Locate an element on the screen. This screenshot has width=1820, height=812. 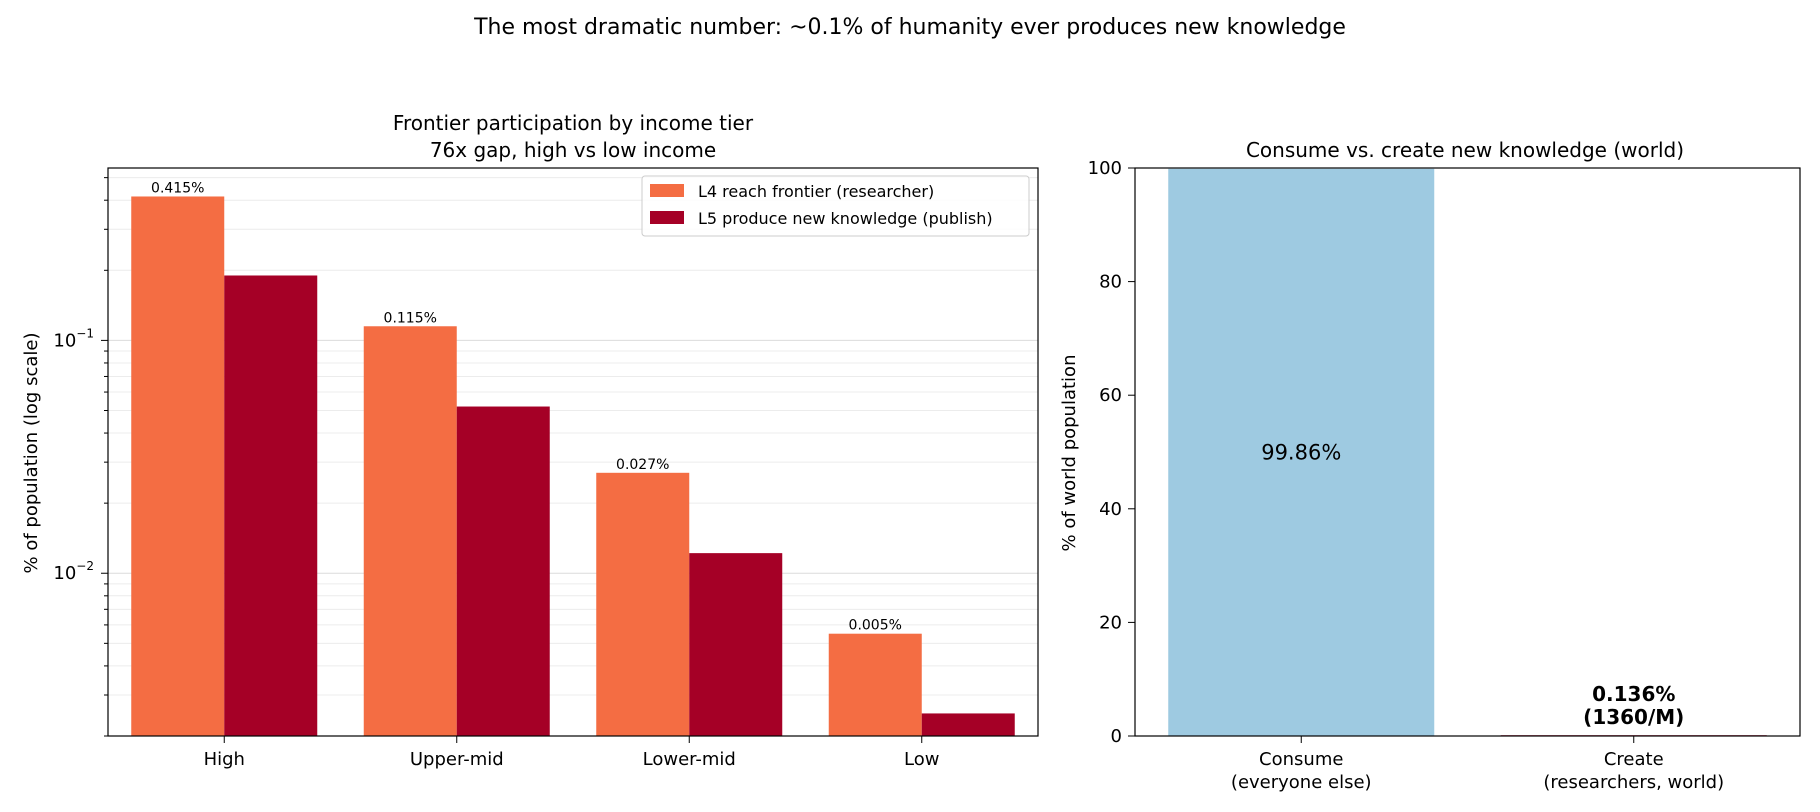
y-tick-label: 80 is located at coordinates (1110, 282).